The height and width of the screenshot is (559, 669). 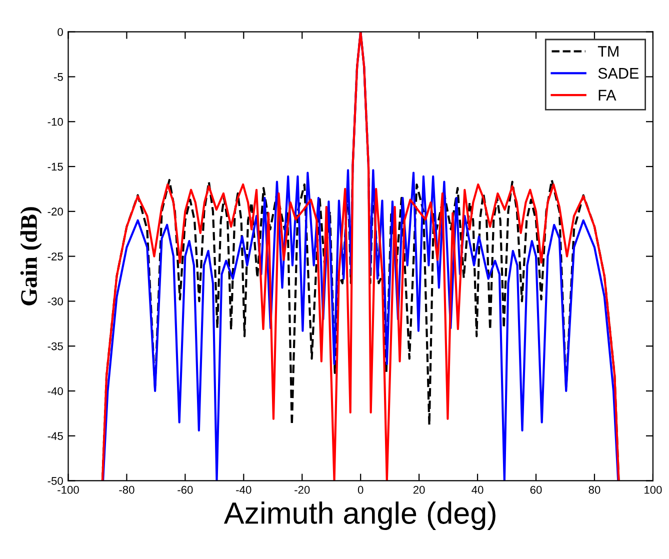 What do you see at coordinates (126, 490) in the screenshot?
I see `x-tick-label: -80` at bounding box center [126, 490].